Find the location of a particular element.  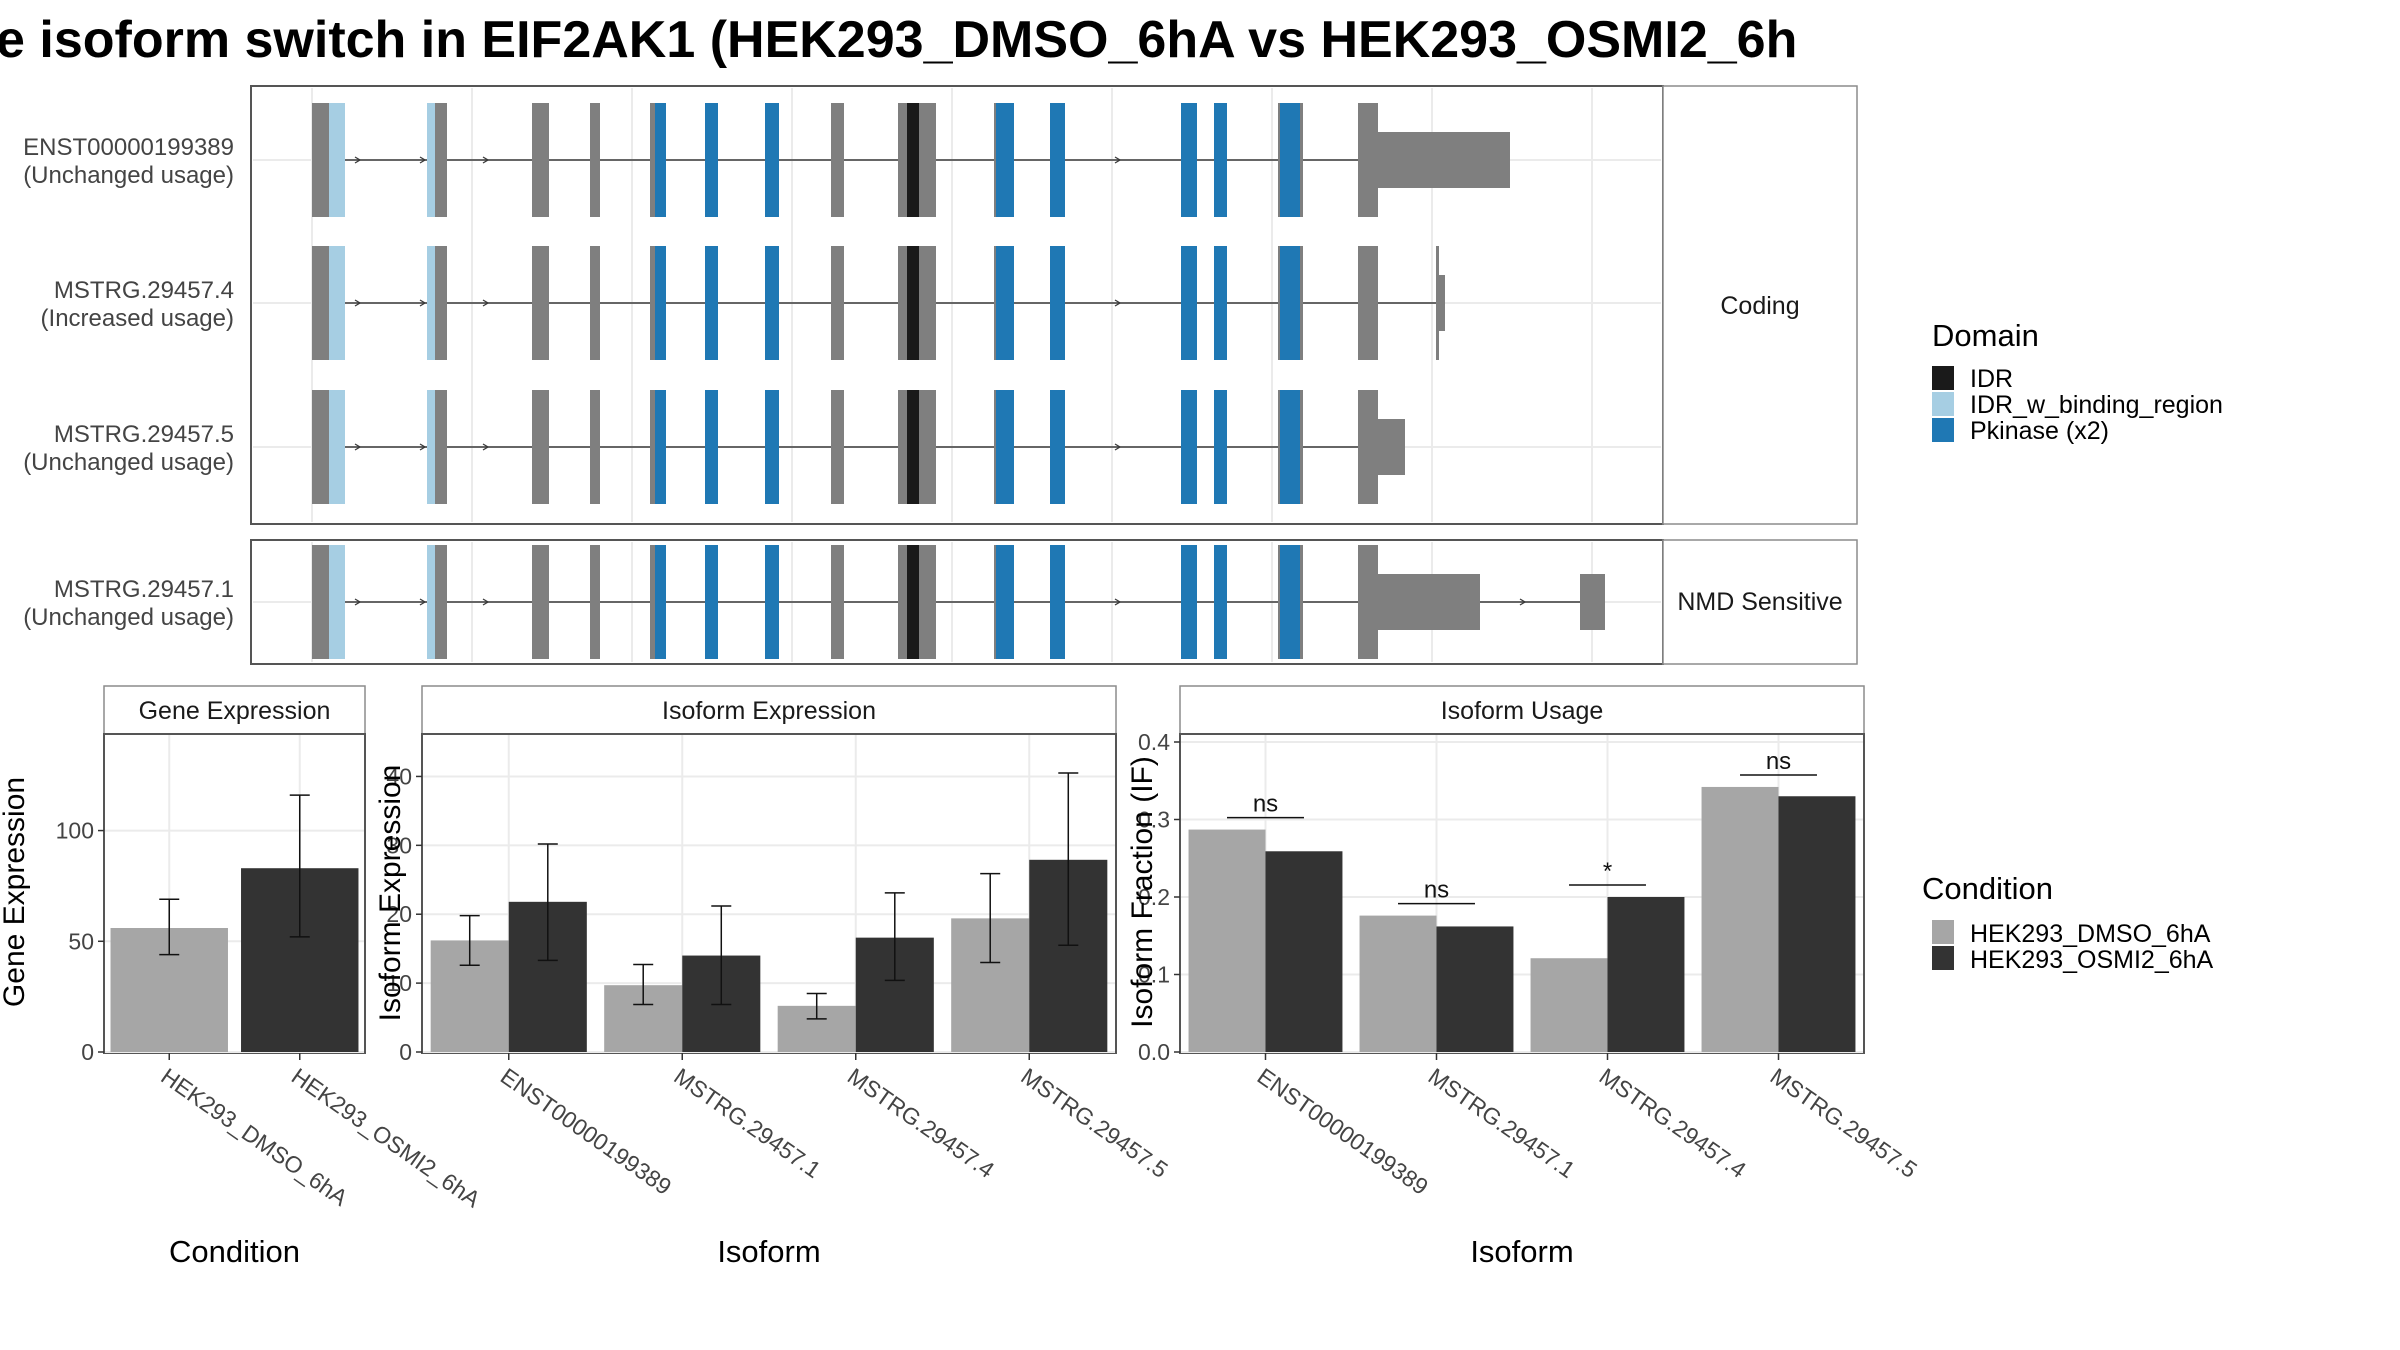

y-tick-label: 0 is located at coordinates (405, 1052).